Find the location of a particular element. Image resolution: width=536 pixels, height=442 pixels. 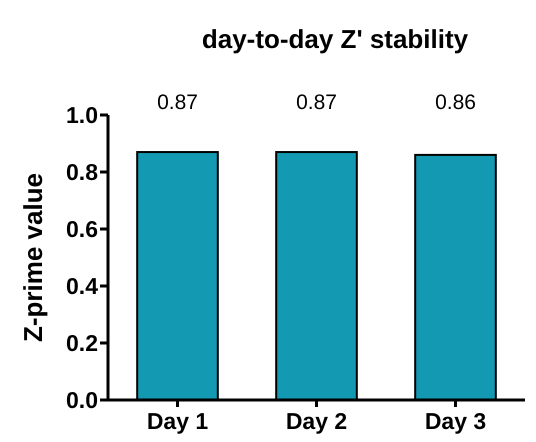

y-tick-label: 0.4 is located at coordinates (82, 286).